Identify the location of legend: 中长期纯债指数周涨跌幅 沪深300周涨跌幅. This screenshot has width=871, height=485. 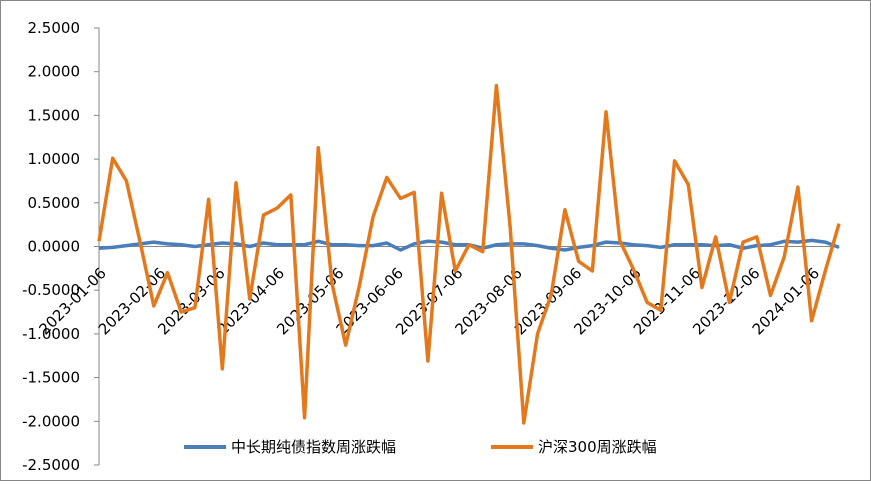
(420, 447).